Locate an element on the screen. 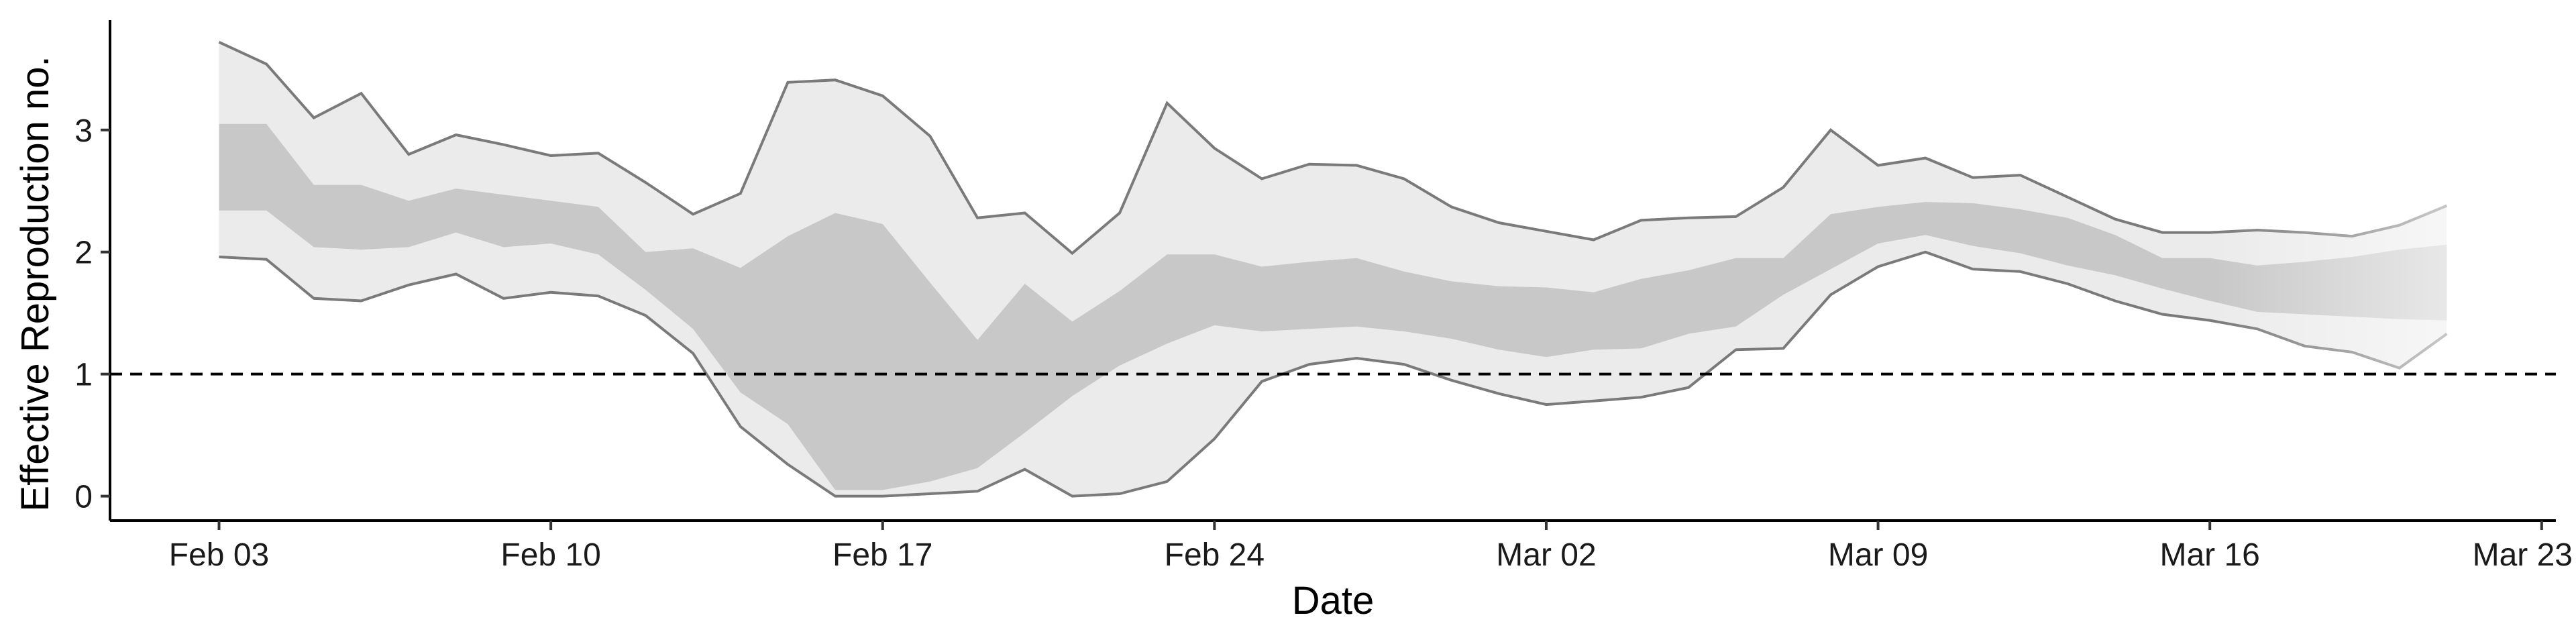  y-axis-title: Effective Reproduction no. is located at coordinates (35, 283).